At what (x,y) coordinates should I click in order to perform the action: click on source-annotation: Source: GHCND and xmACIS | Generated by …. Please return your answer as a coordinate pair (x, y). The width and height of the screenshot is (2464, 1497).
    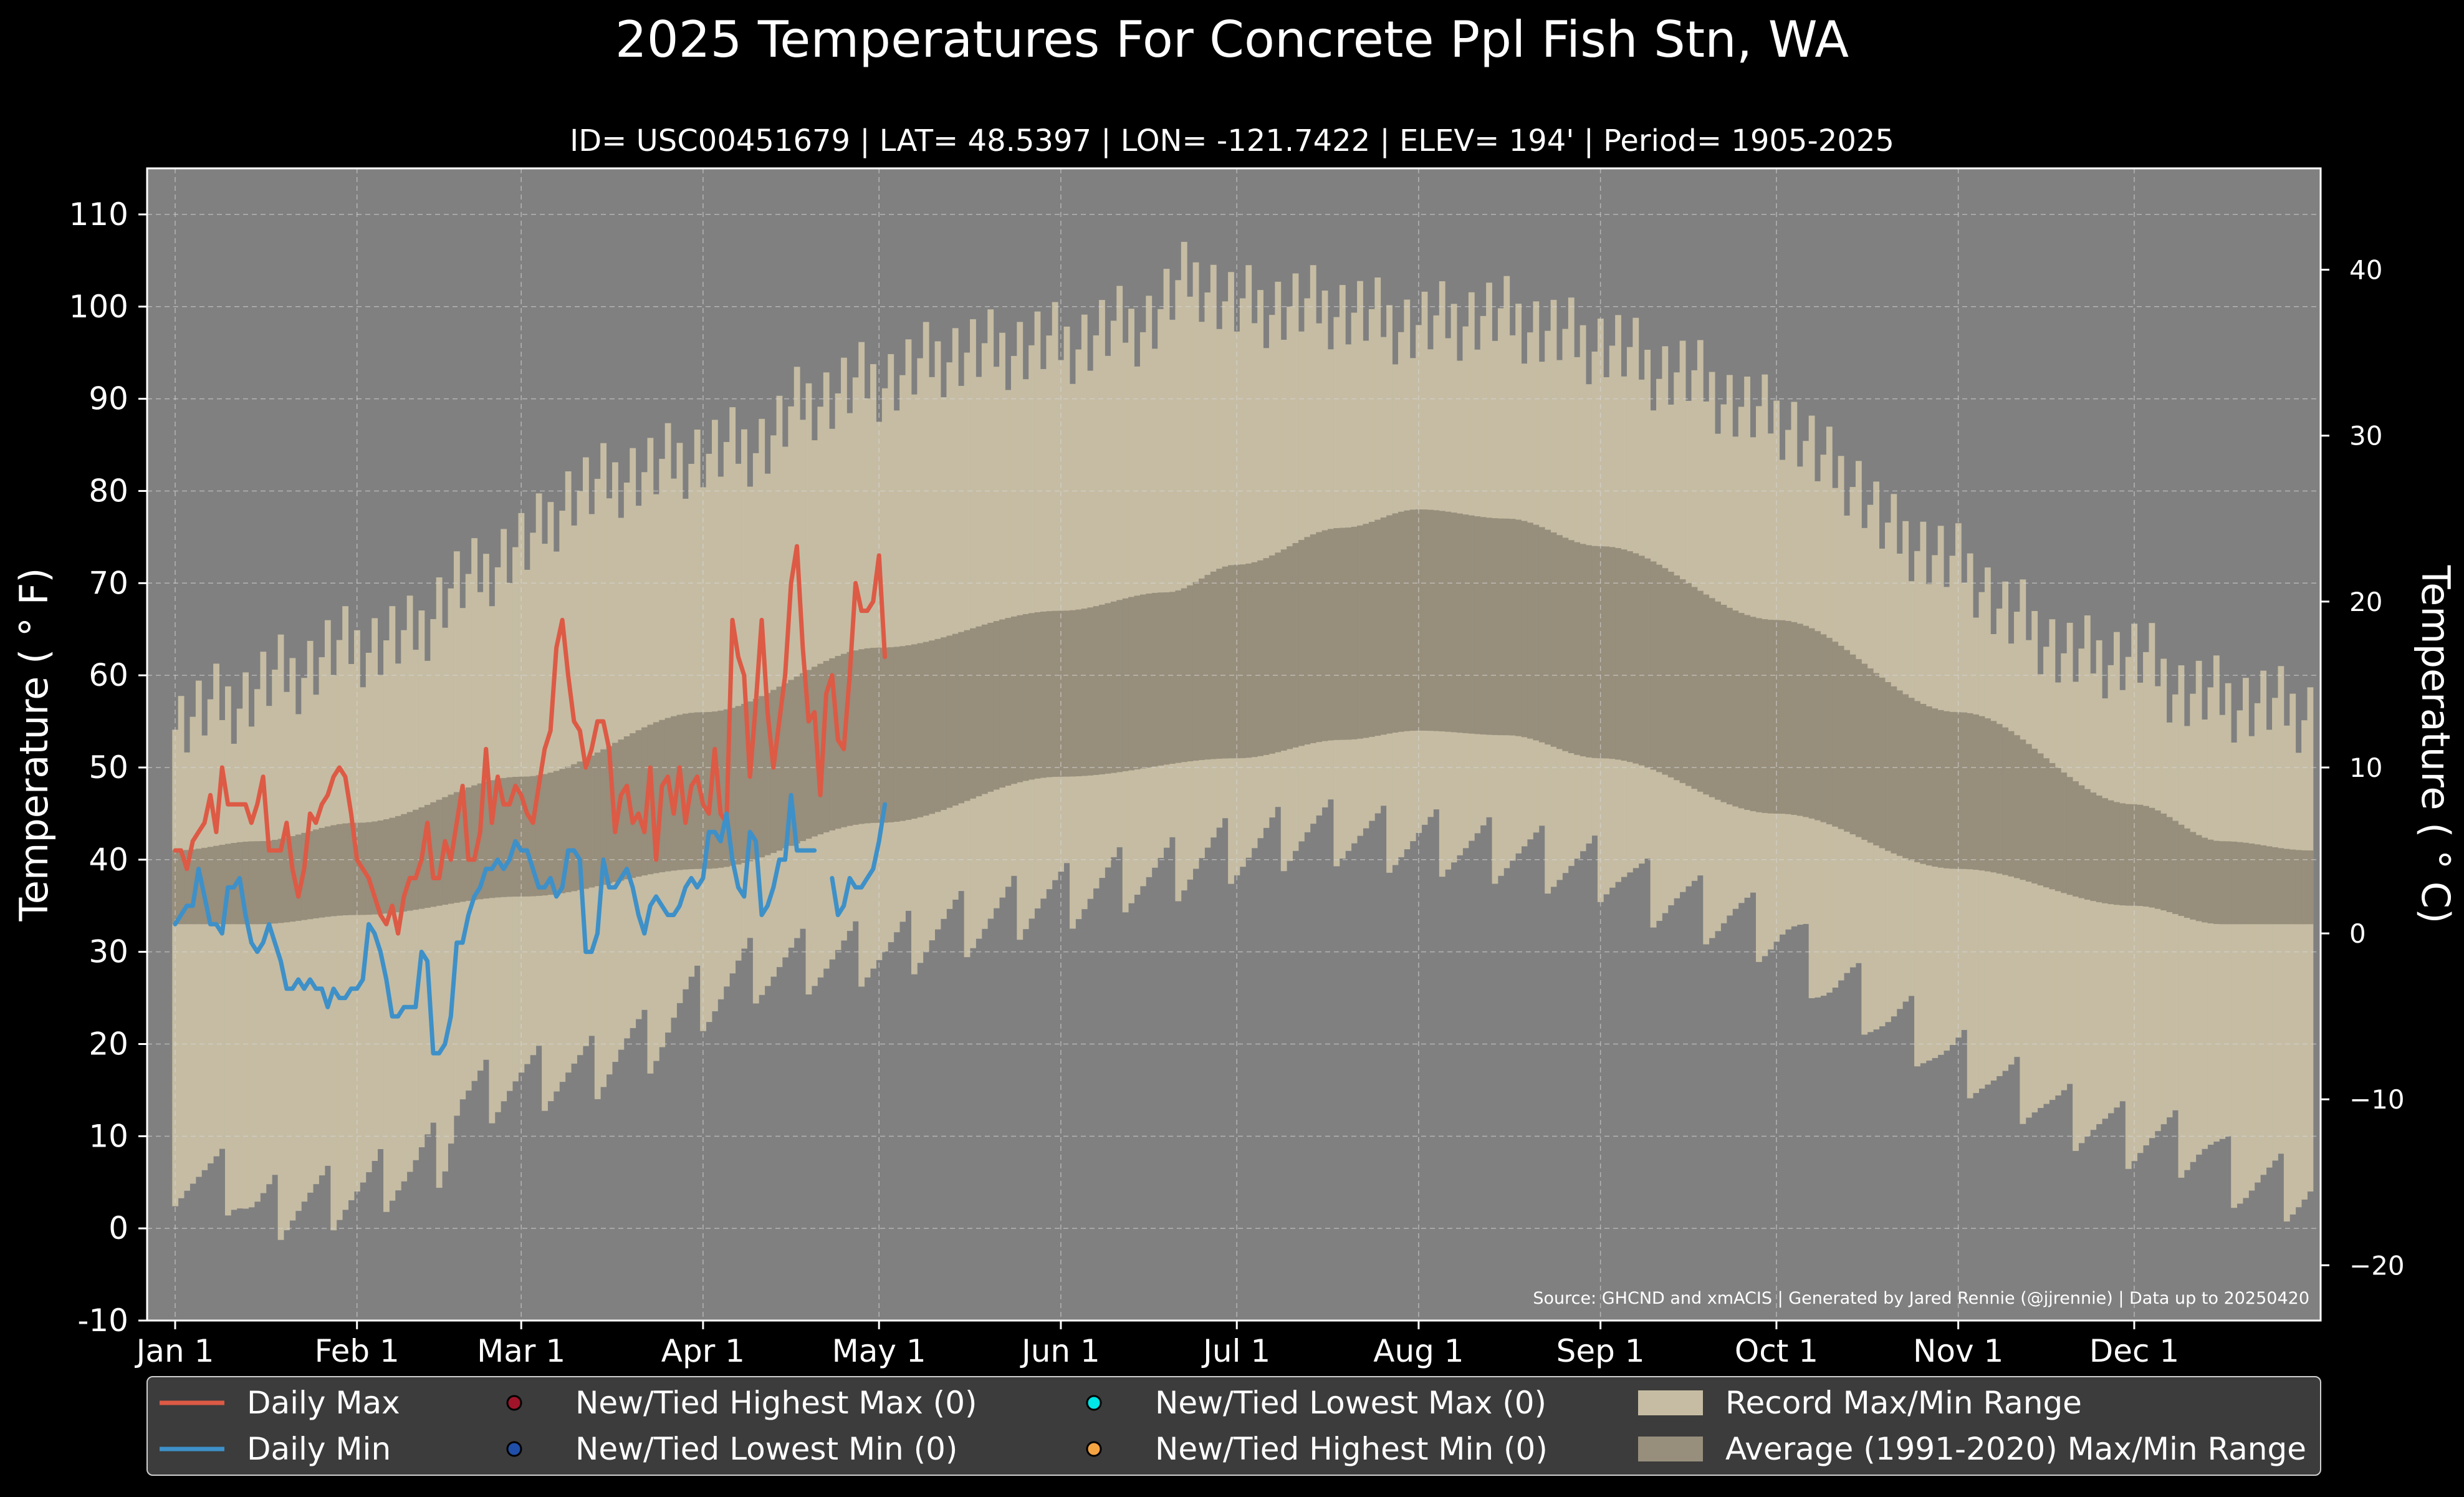
    Looking at the image, I should click on (1921, 1298).